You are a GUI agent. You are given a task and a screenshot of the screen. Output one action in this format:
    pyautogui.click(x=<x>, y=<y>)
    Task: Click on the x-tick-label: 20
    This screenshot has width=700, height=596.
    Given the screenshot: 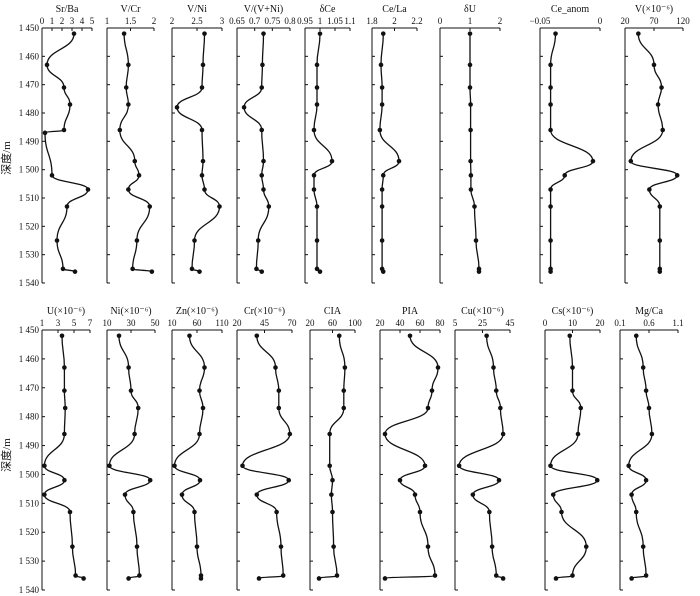 What is the action you would take?
    pyautogui.click(x=311, y=323)
    